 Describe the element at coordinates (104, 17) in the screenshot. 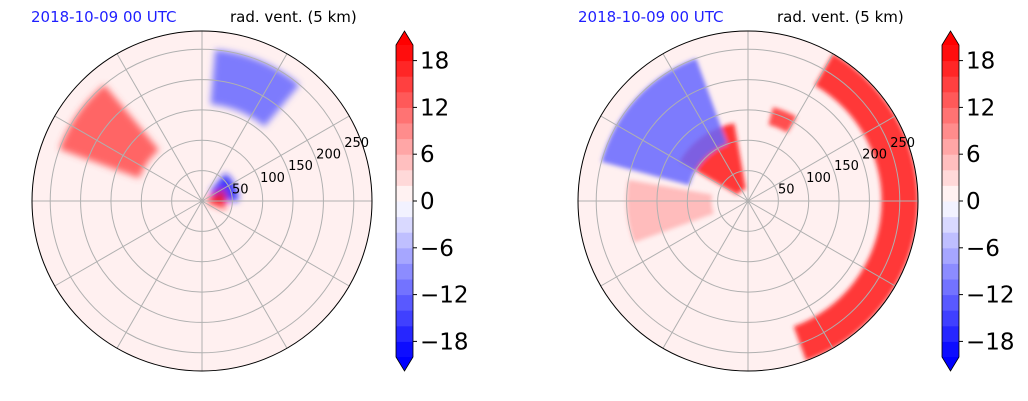

I see `panel-1-date-title: 2018-10-09 00 UTC` at that location.